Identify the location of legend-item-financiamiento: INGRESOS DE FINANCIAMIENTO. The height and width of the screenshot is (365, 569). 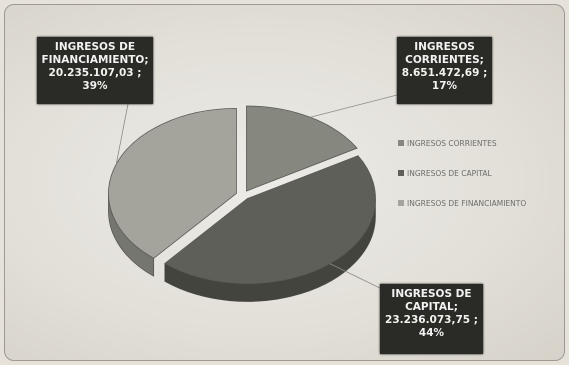
(462, 203).